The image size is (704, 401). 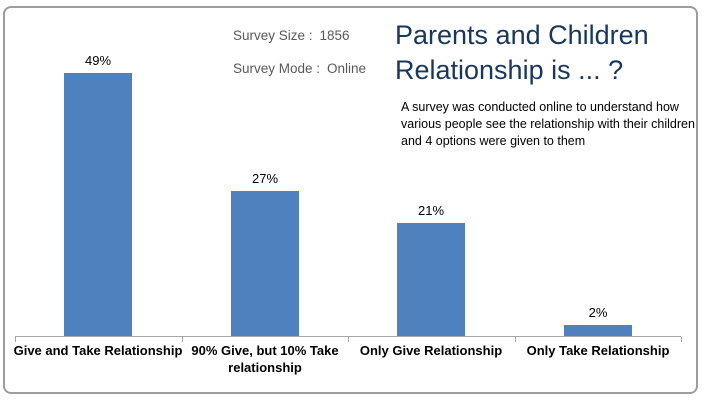 I want to click on category-label: Only Give Relationship, so click(x=431, y=350).